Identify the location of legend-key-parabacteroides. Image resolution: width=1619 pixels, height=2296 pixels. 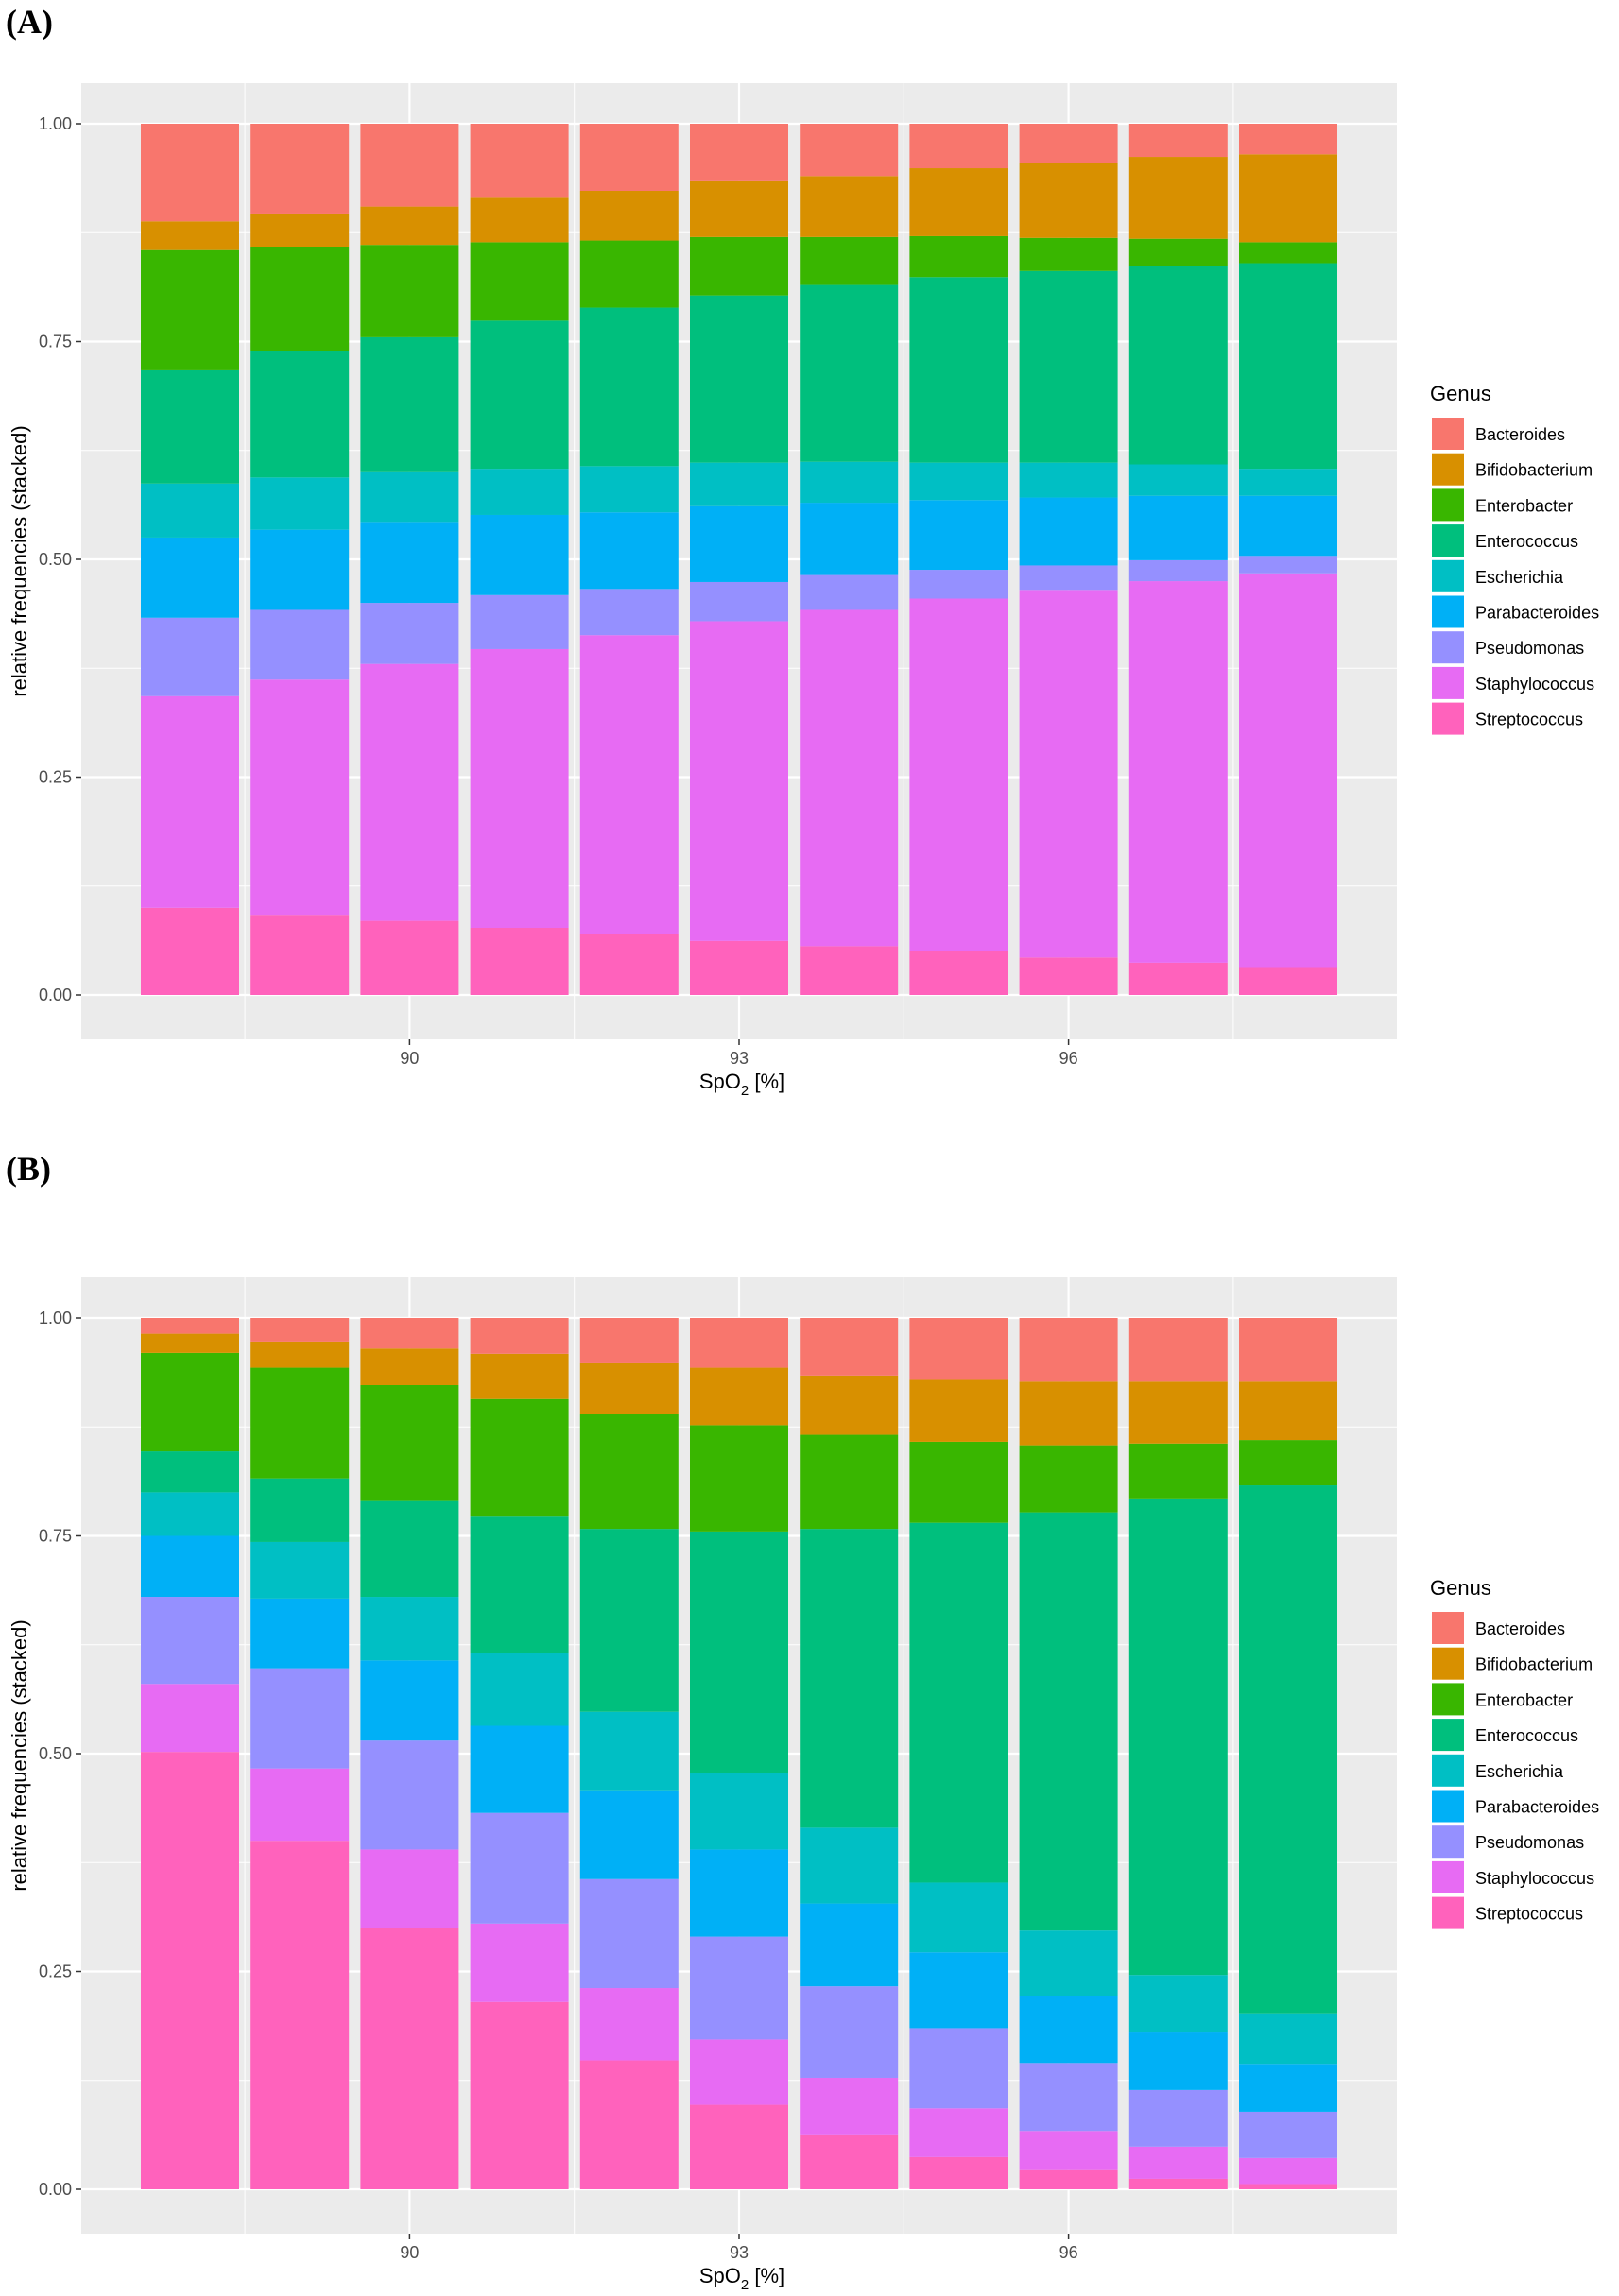
(1448, 1806).